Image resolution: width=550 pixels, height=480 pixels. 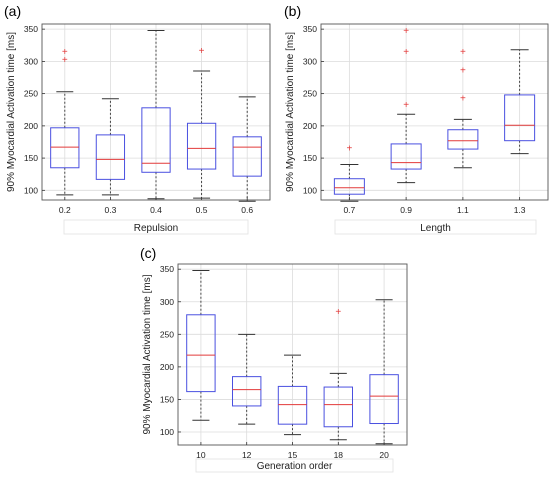 What do you see at coordinates (110, 210) in the screenshot?
I see `x-tick-label-a-1: 0.3` at bounding box center [110, 210].